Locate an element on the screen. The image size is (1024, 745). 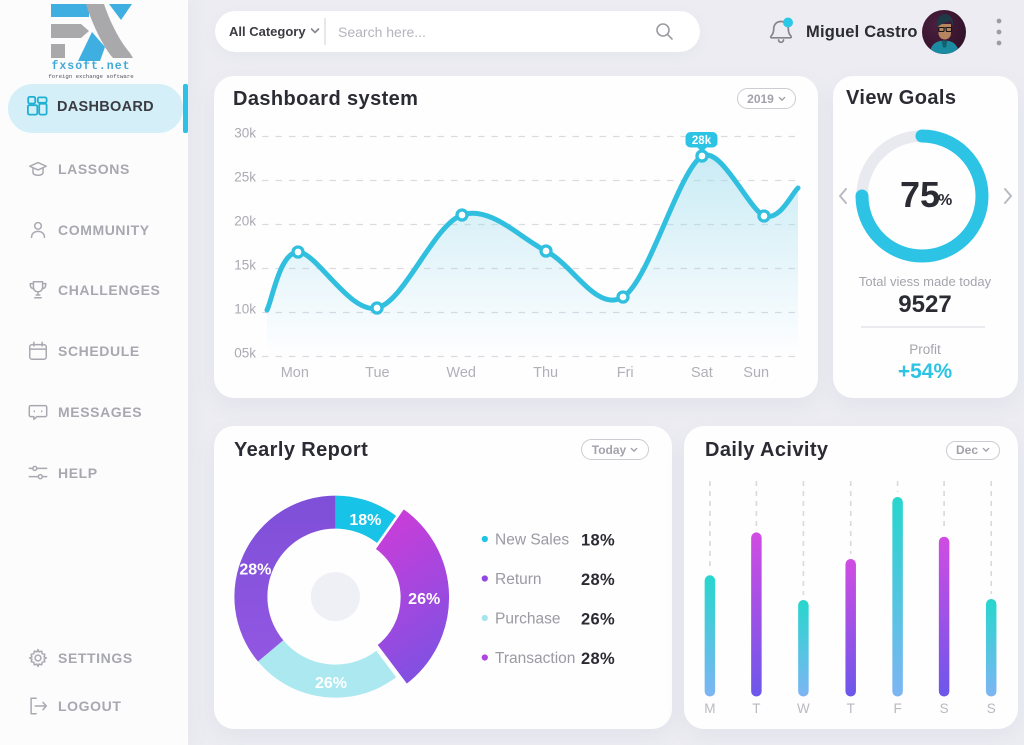
svg-text: +54% is located at coordinates (925, 371).